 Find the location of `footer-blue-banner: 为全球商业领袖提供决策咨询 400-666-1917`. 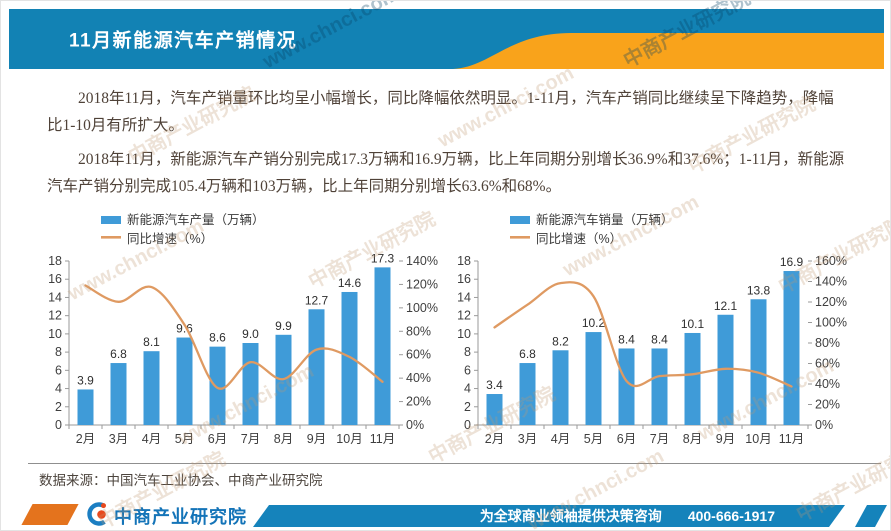

footer-blue-banner: 为全球商业领袖提供决策咨询 400-666-1917 is located at coordinates (549, 516).